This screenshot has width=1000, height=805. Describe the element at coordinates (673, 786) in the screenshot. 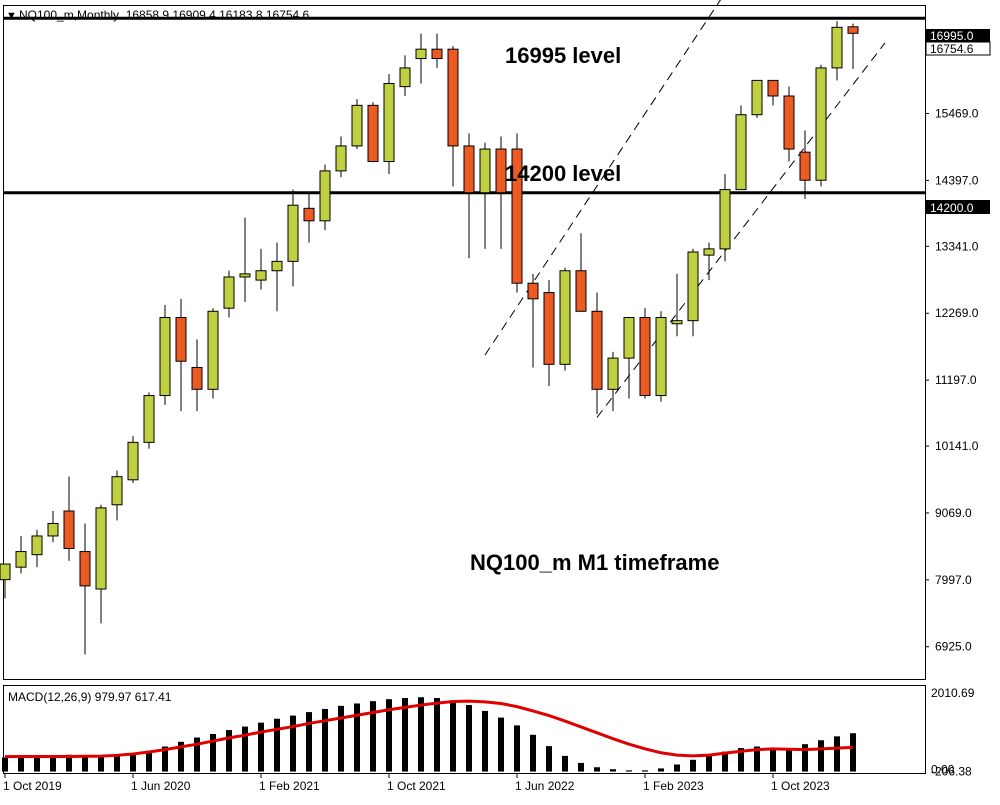

I see `x-tick-label: 1 Feb 2023` at that location.